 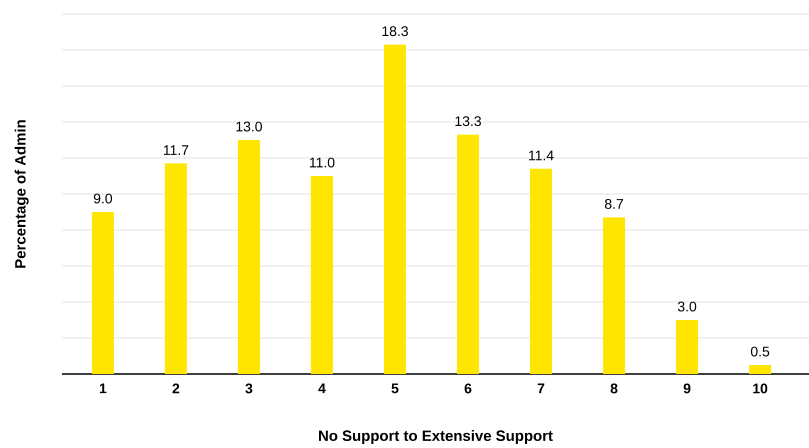 I want to click on data-label: 11.7, so click(x=176, y=150).